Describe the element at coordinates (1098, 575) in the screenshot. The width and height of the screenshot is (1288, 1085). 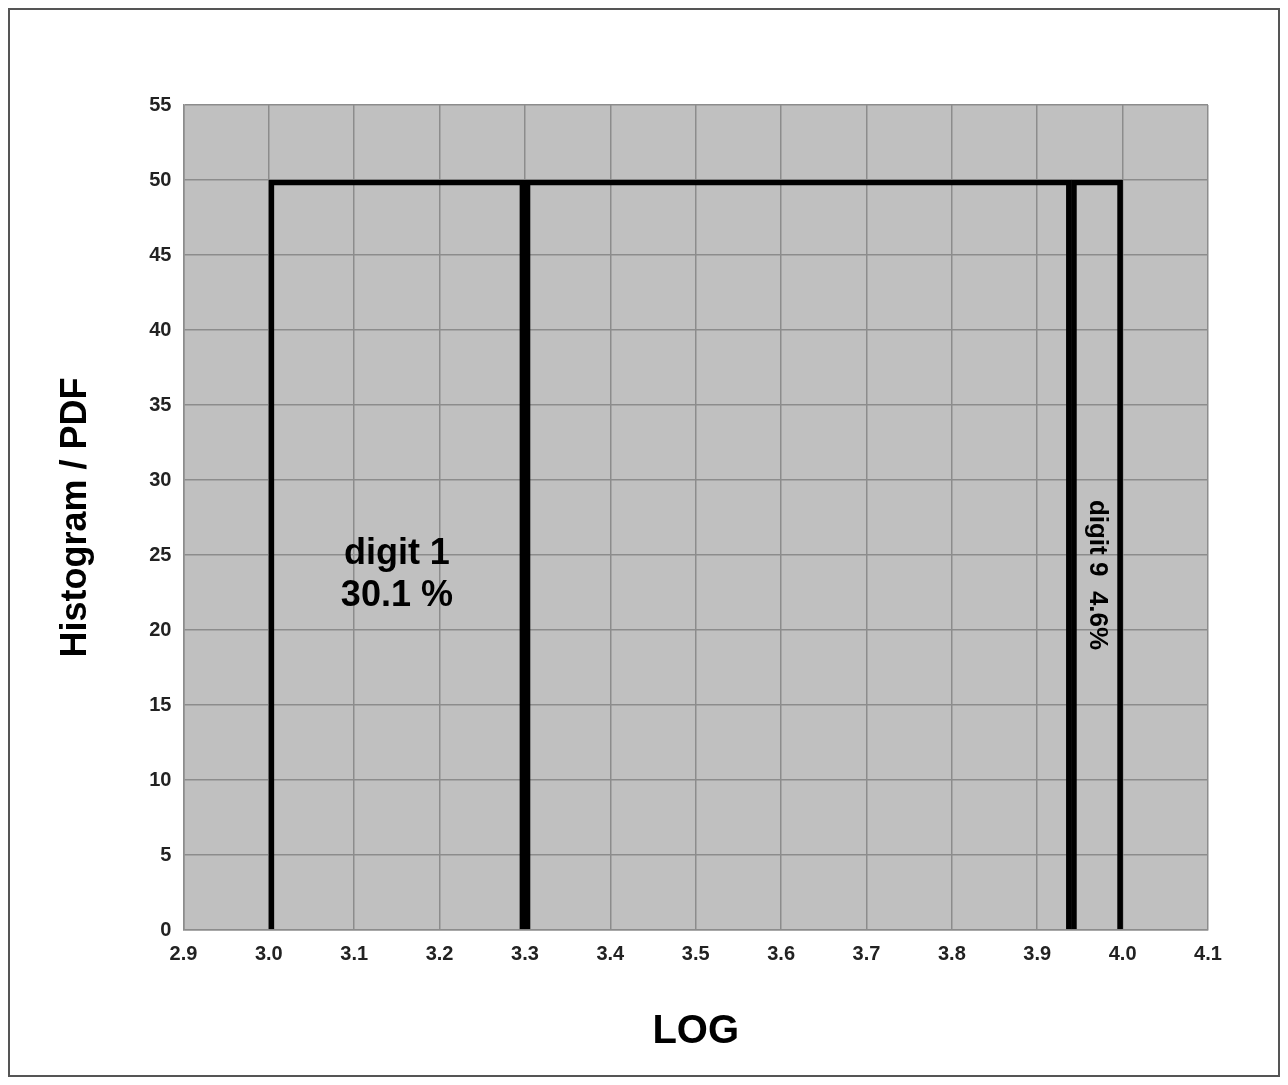
I see `annotation: digit 9 4.6%` at that location.